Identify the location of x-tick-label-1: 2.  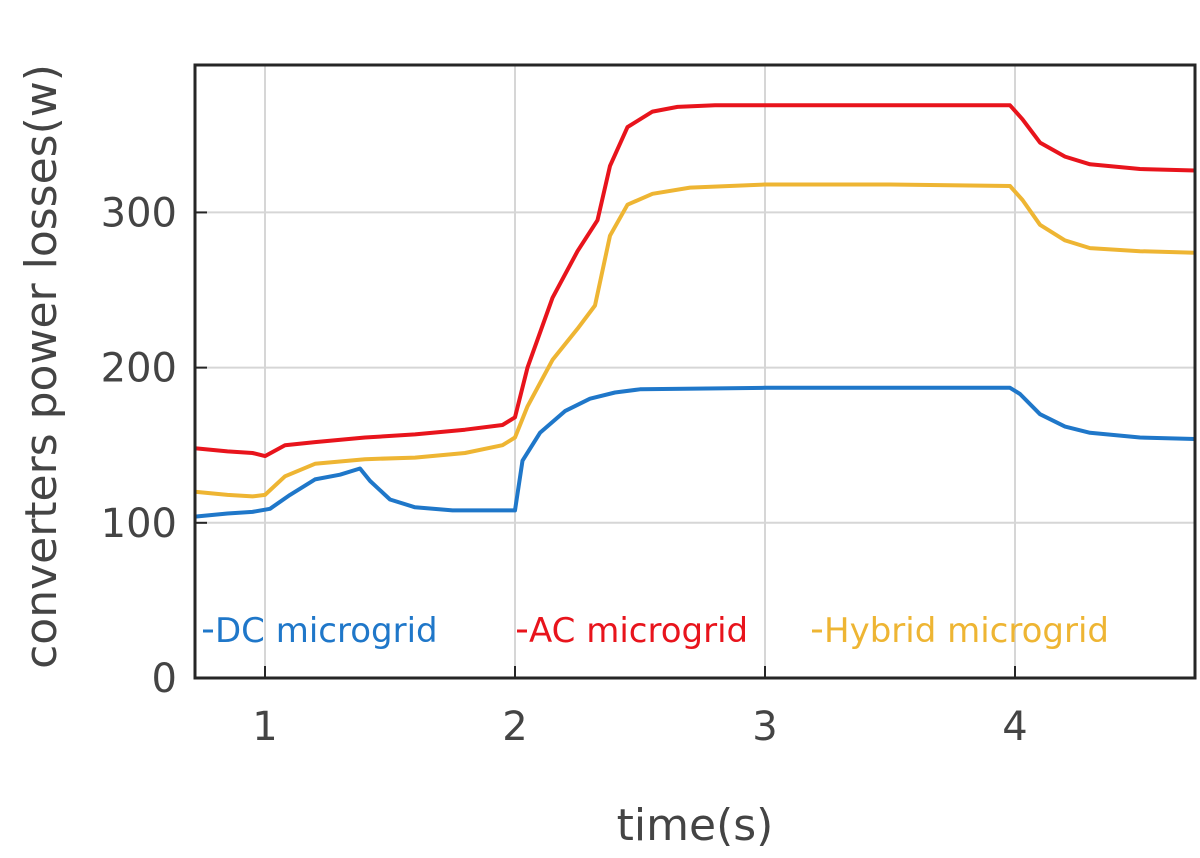
(514, 727).